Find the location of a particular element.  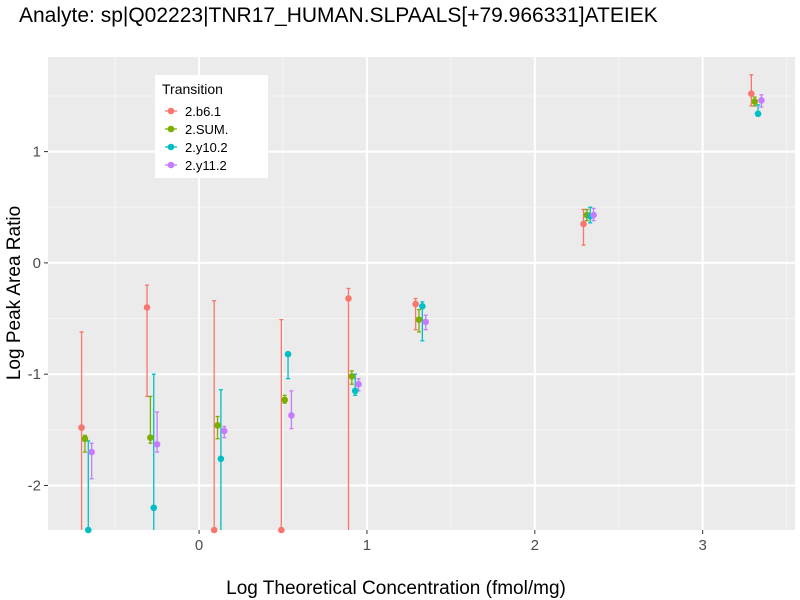

legend-label: 2.y10.2 is located at coordinates (206, 147).